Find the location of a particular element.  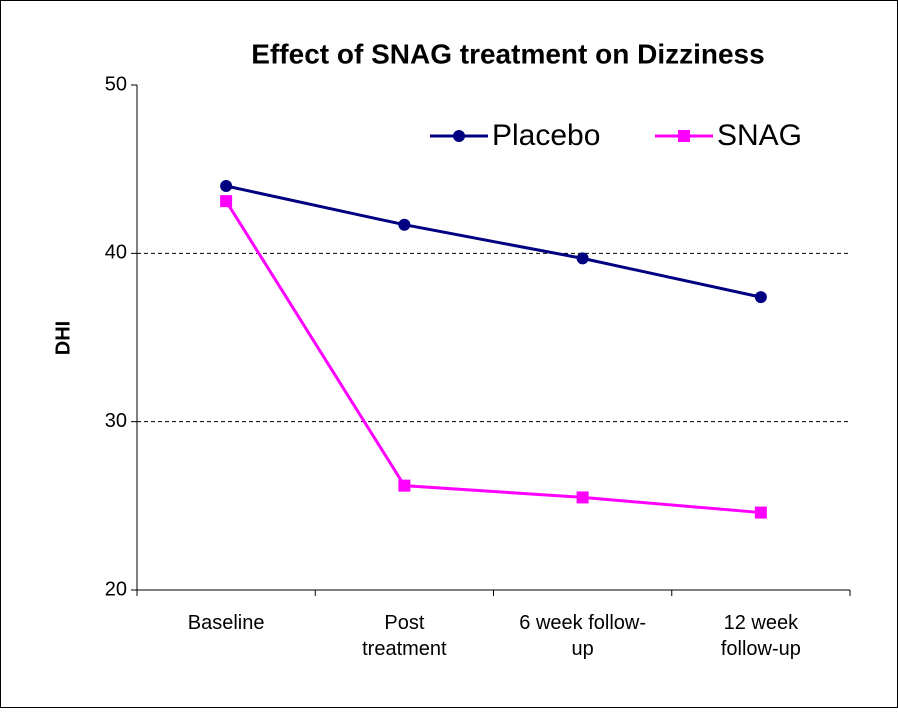

x-tick-label-box: 6 week follow-up is located at coordinates (582, 636).